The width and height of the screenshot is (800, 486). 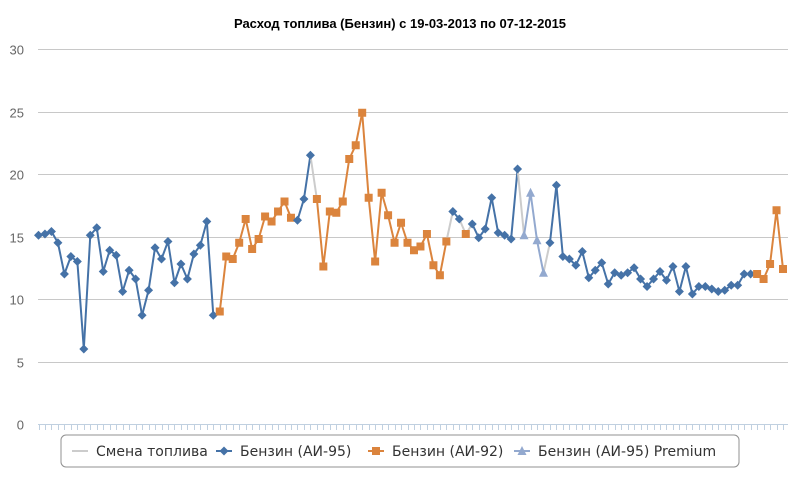 What do you see at coordinates (615, 452) in the screenshot?
I see `legend-item-a95p: Бензин (АИ-95) Premium` at bounding box center [615, 452].